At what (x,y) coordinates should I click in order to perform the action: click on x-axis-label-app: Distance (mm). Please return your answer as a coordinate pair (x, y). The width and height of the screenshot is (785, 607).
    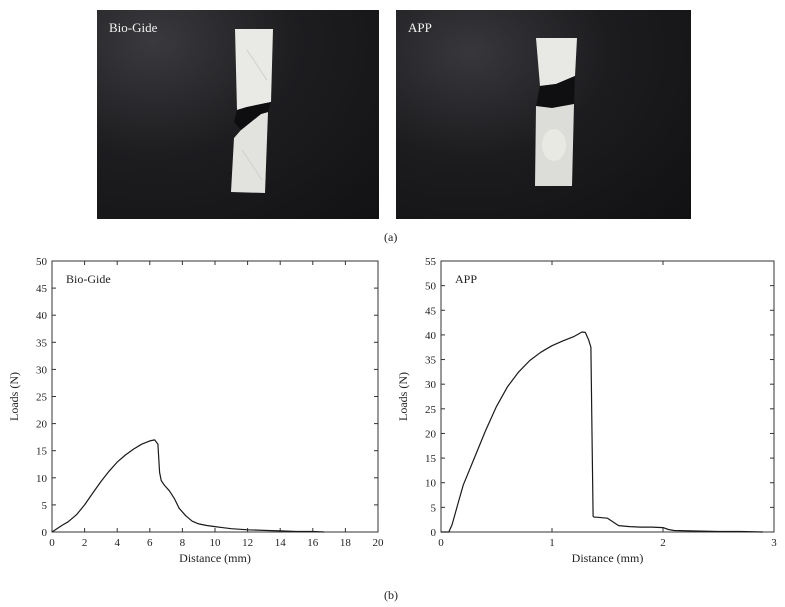
    Looking at the image, I should click on (608, 558).